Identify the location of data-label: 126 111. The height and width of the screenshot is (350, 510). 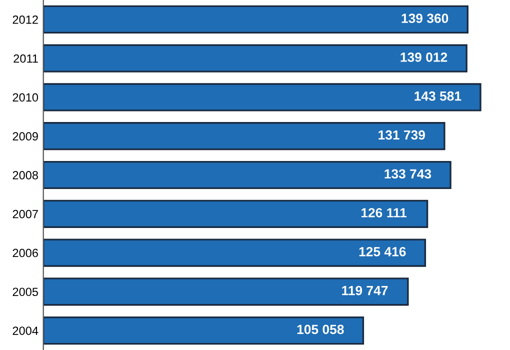
(384, 213).